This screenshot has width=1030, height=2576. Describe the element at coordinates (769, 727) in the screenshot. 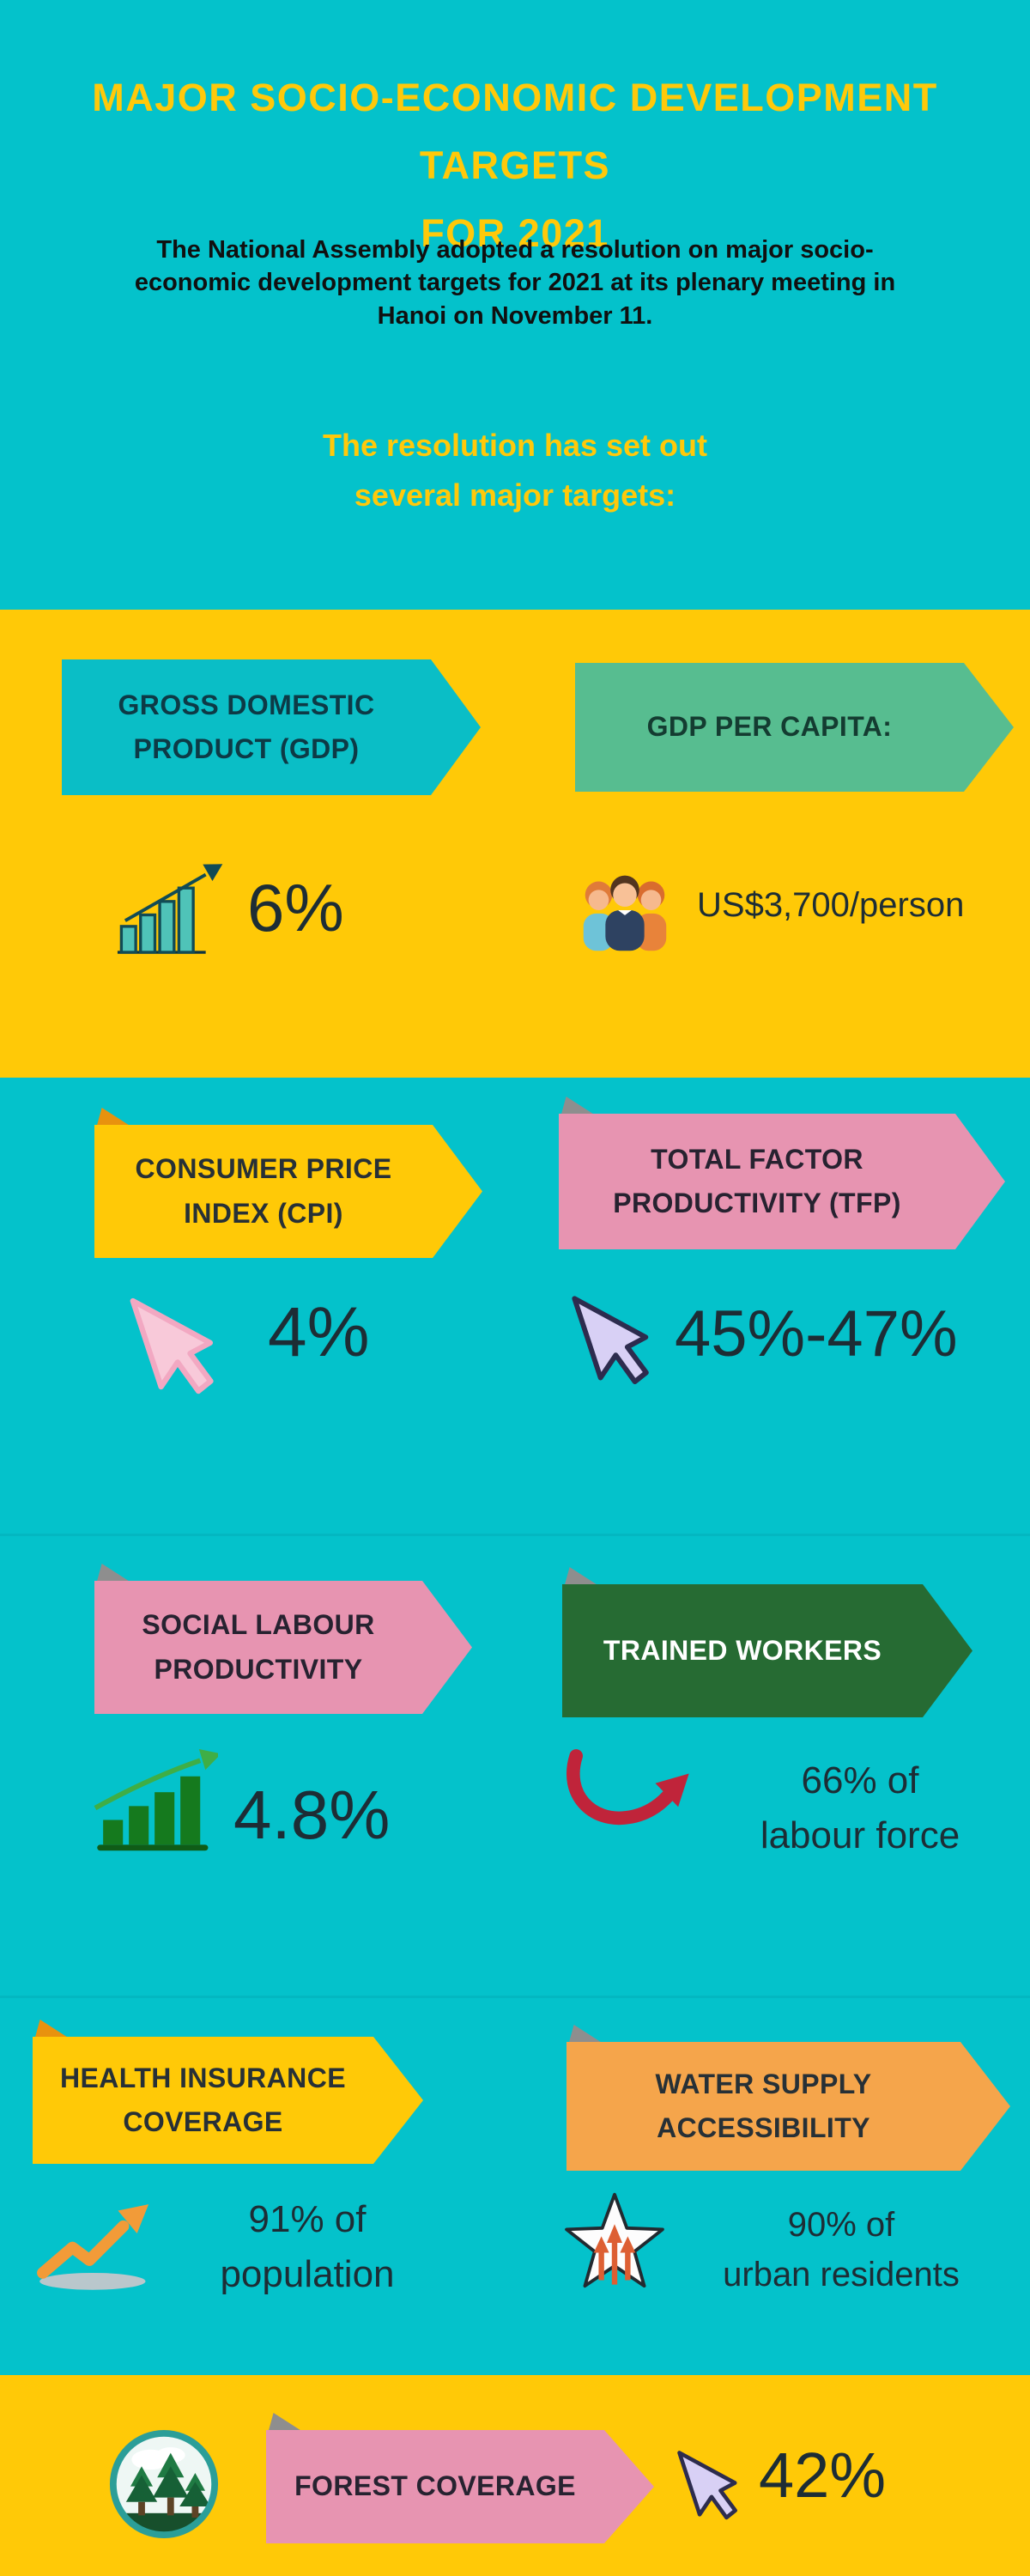

I see `gdp-per-capita-label: GDP PER CAPITA:` at that location.